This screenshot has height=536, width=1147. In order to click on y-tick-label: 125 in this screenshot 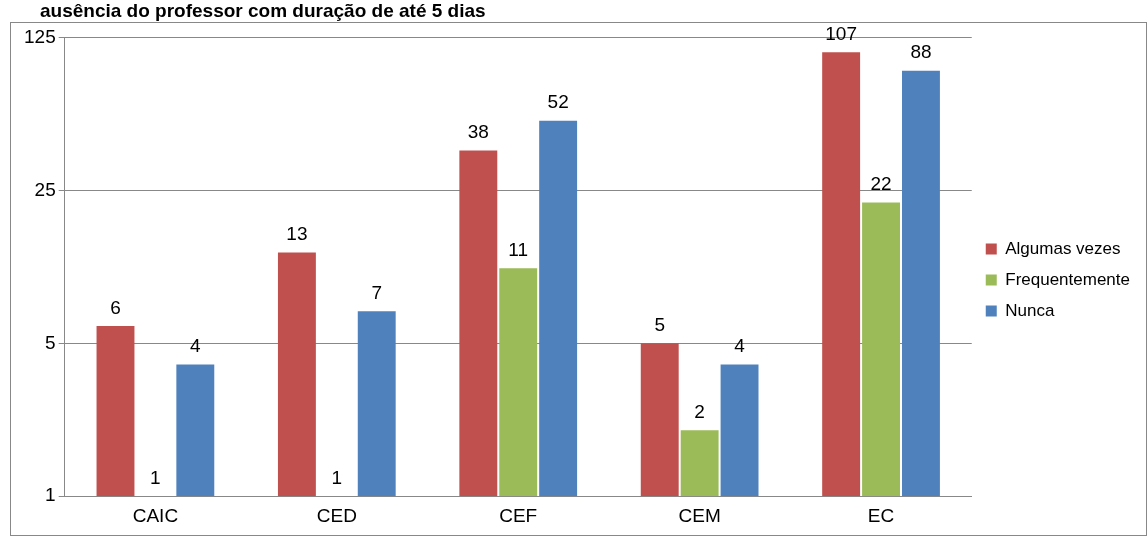, I will do `click(40, 36)`.